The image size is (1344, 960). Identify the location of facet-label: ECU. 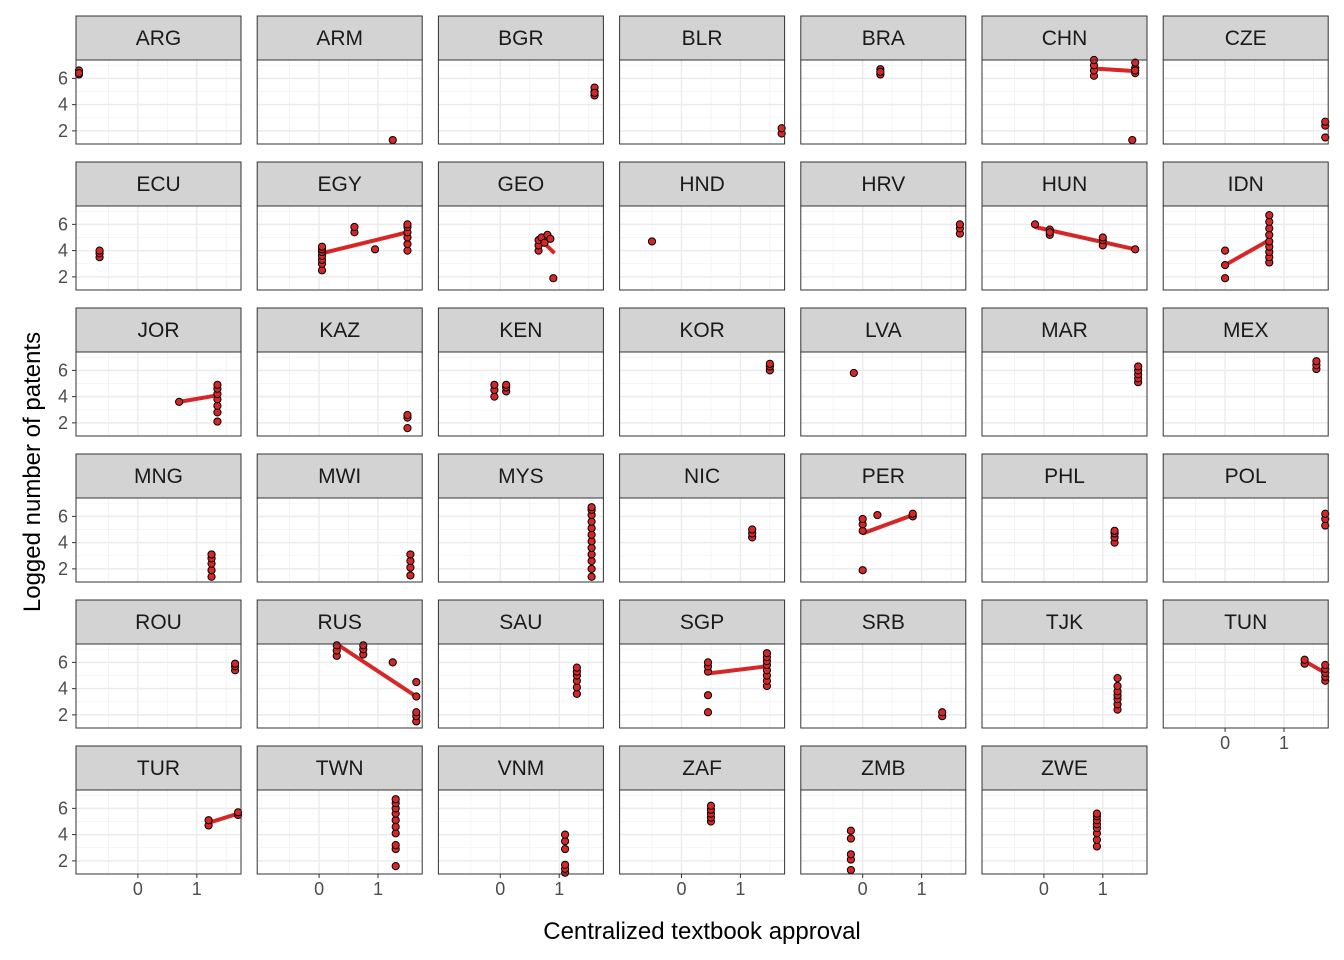
(158, 184).